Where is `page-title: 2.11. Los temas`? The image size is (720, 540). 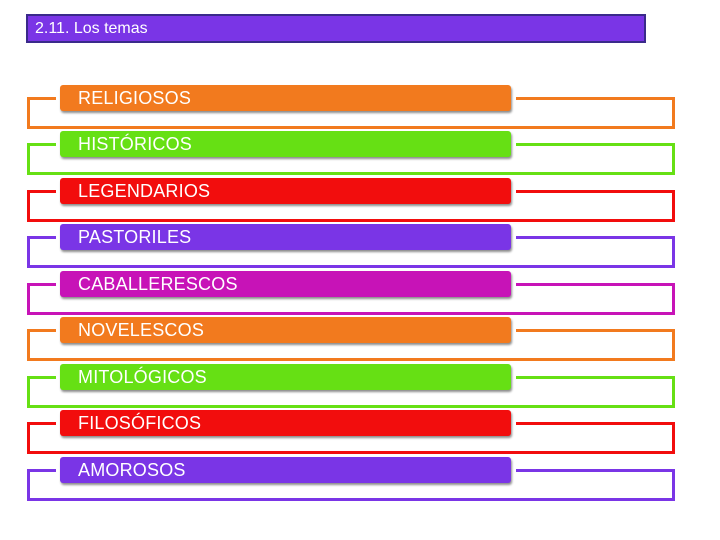 page-title: 2.11. Los temas is located at coordinates (336, 28).